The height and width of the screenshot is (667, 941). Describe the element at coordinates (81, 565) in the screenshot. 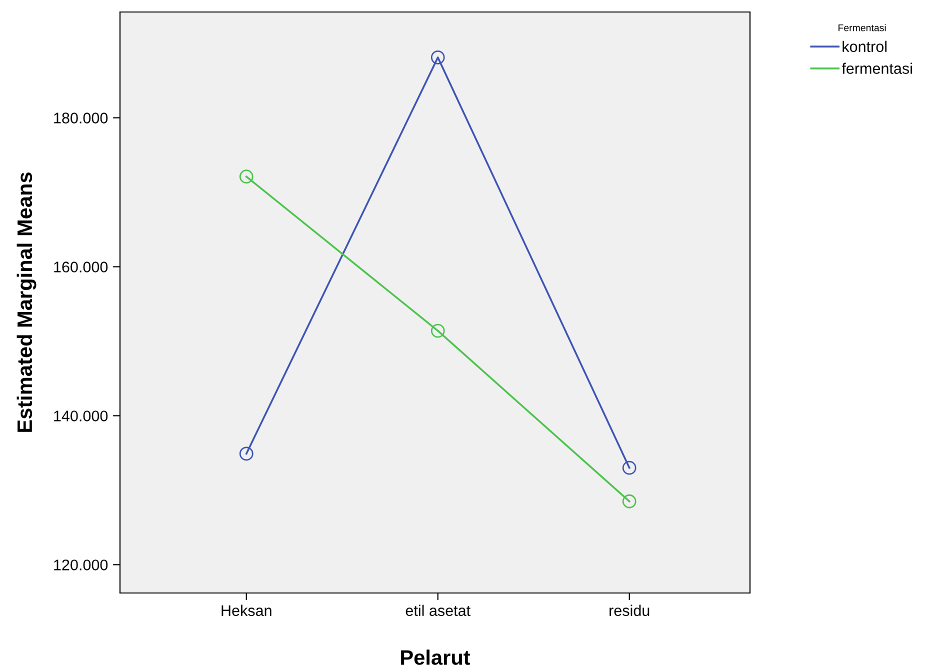

I see `y-tick-label: 120.000` at that location.